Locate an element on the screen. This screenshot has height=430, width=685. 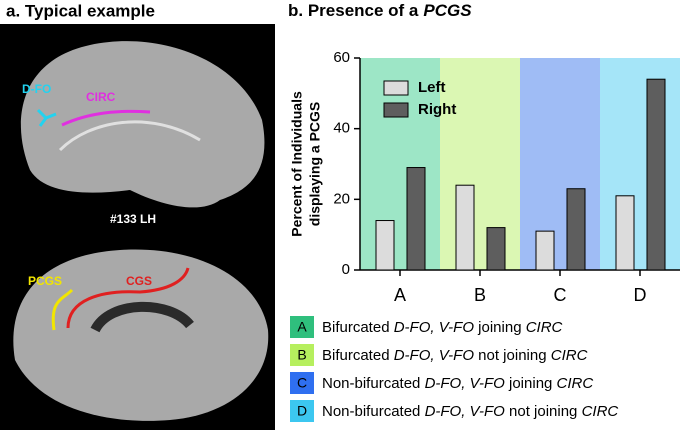
dfo-trace is located at coordinates (46, 117).